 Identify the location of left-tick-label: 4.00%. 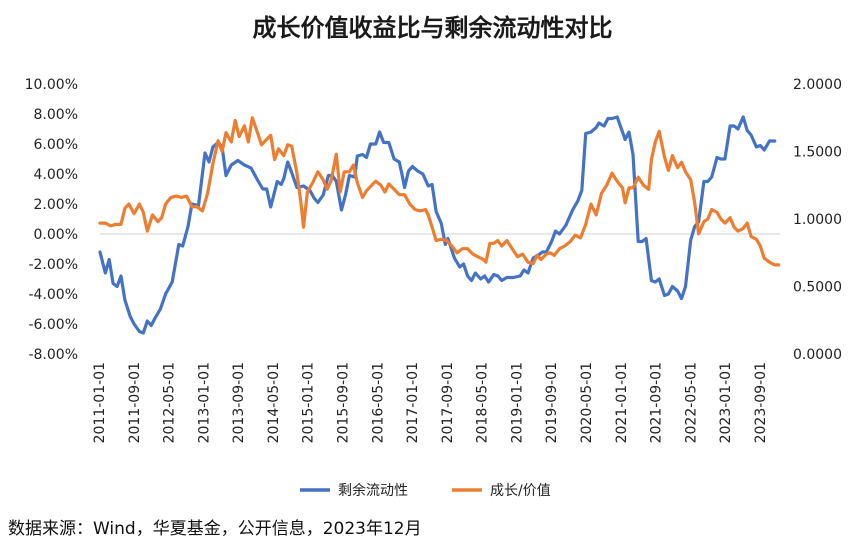
(56, 175).